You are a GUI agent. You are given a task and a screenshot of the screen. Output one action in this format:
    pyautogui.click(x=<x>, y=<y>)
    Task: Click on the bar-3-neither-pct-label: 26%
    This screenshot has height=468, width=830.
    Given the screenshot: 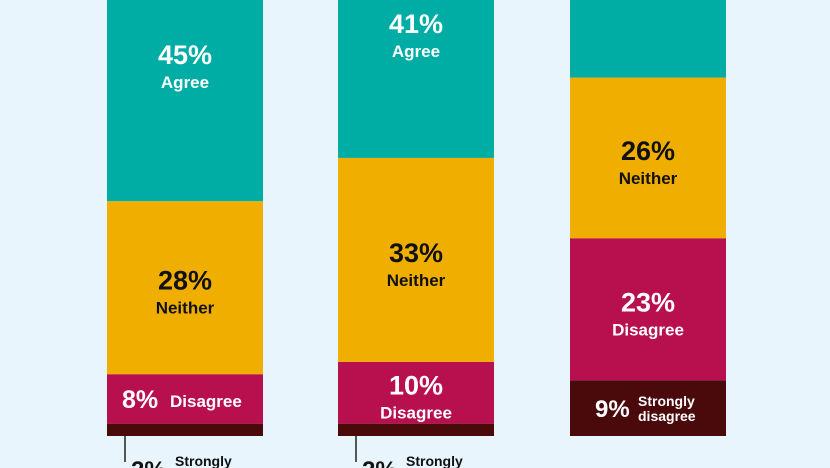 What is the action you would take?
    pyautogui.click(x=648, y=151)
    